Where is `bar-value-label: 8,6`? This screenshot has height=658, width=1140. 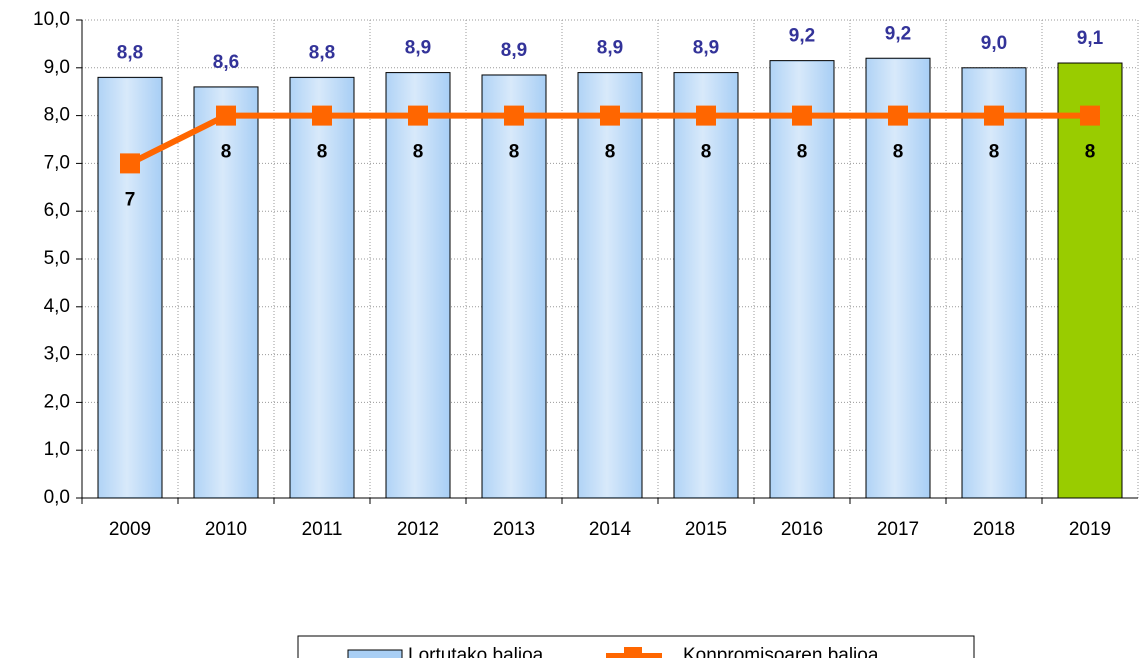
bar-value-label: 8,6 is located at coordinates (226, 62).